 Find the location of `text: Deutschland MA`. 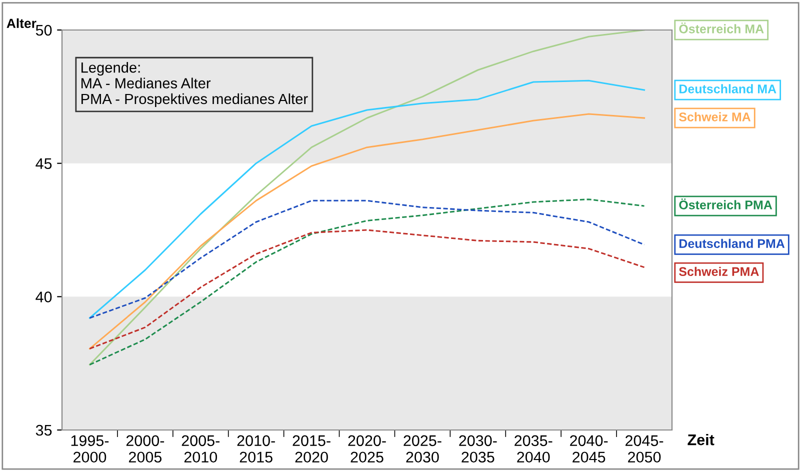

text: Deutschland MA is located at coordinates (727, 89).